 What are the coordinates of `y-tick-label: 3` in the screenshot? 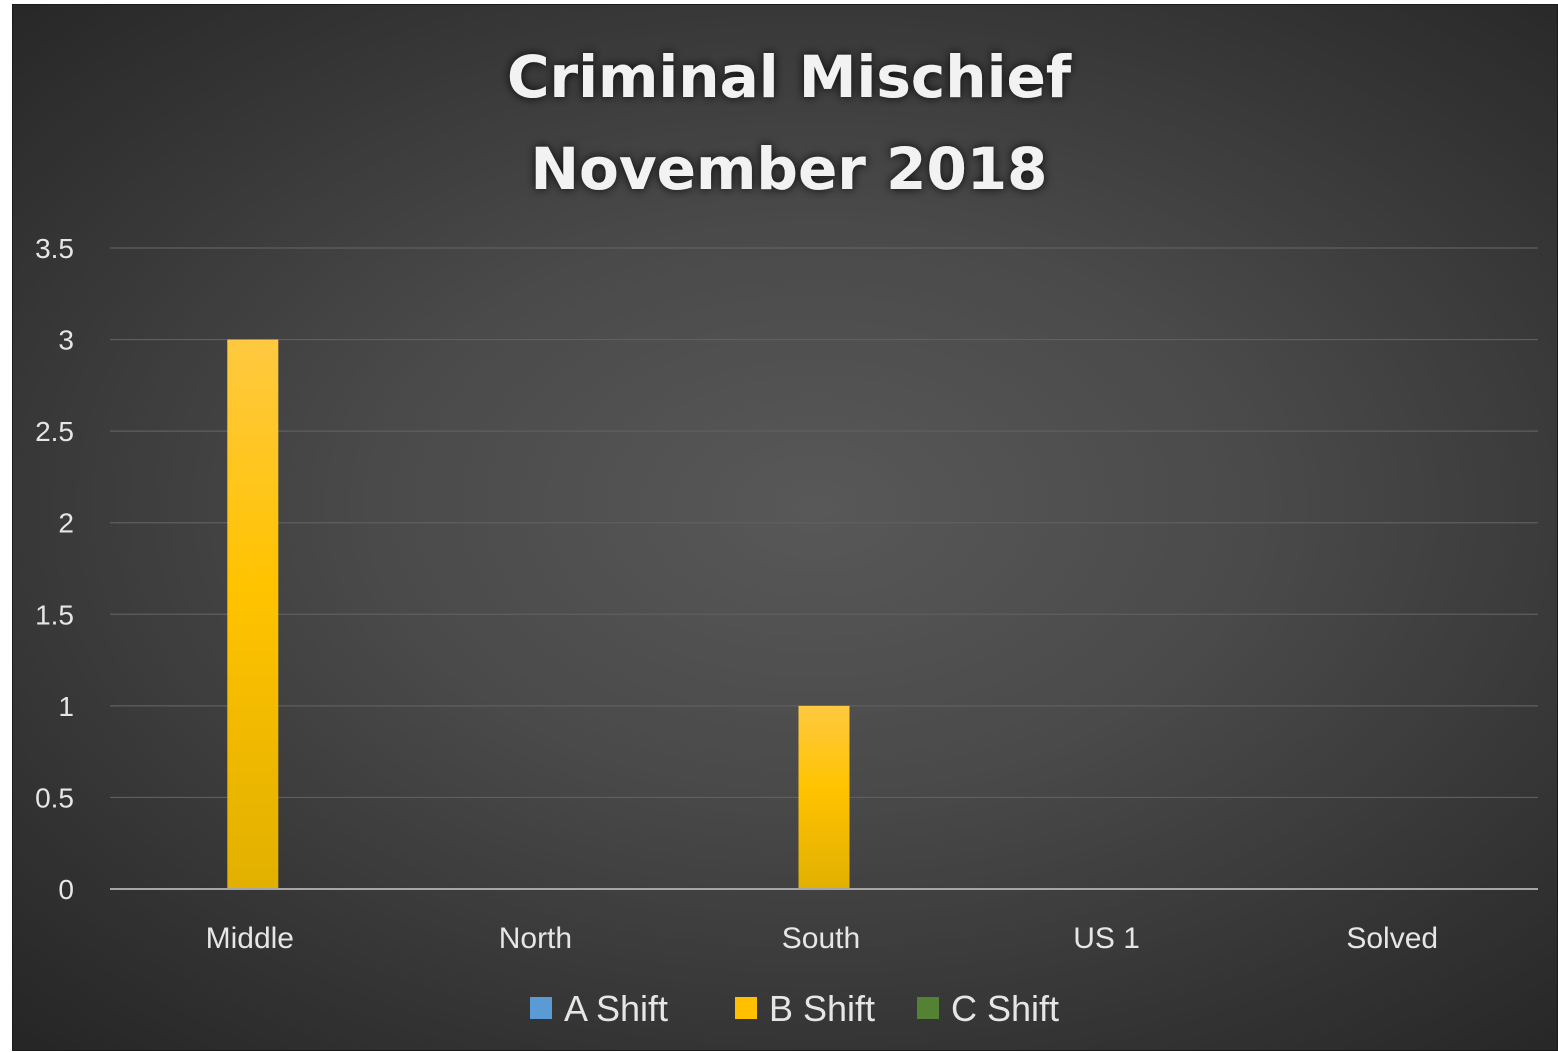 It's located at (66, 340).